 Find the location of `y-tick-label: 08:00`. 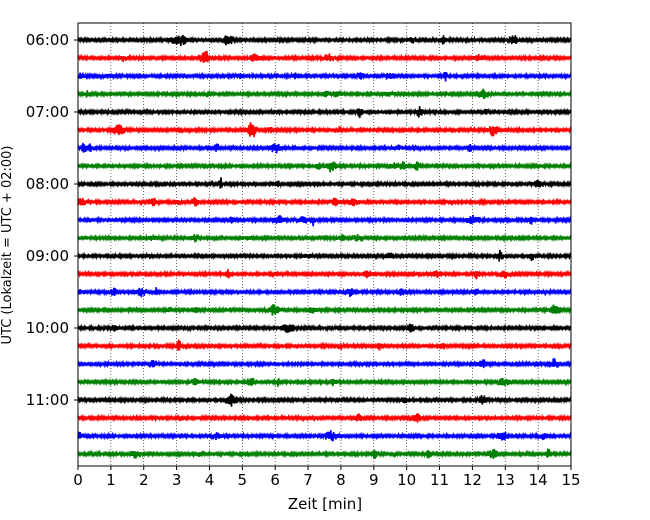

y-tick-label: 08:00 is located at coordinates (47, 184).